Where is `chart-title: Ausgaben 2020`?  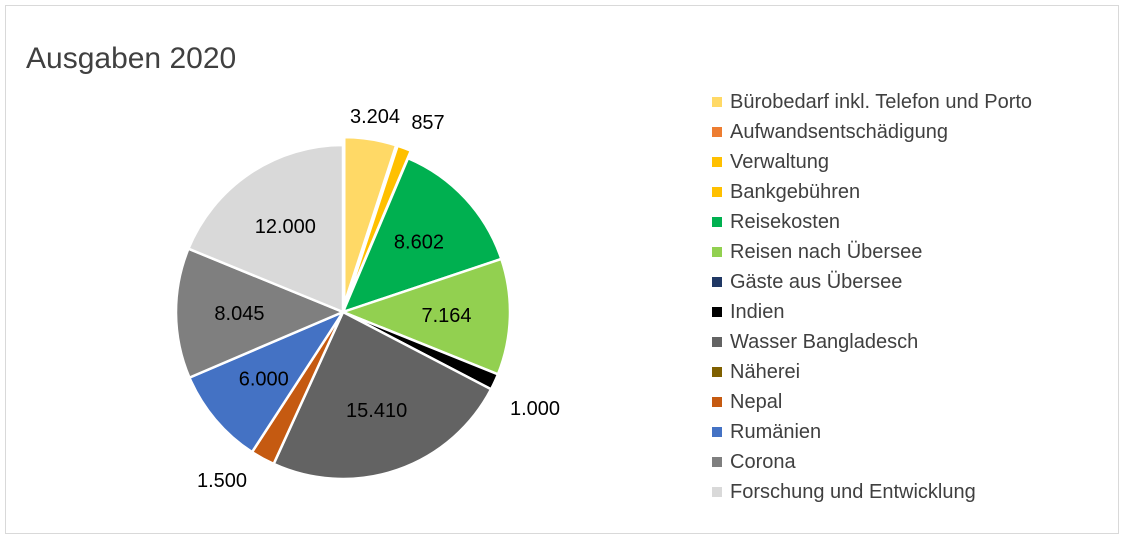 chart-title: Ausgaben 2020 is located at coordinates (131, 58).